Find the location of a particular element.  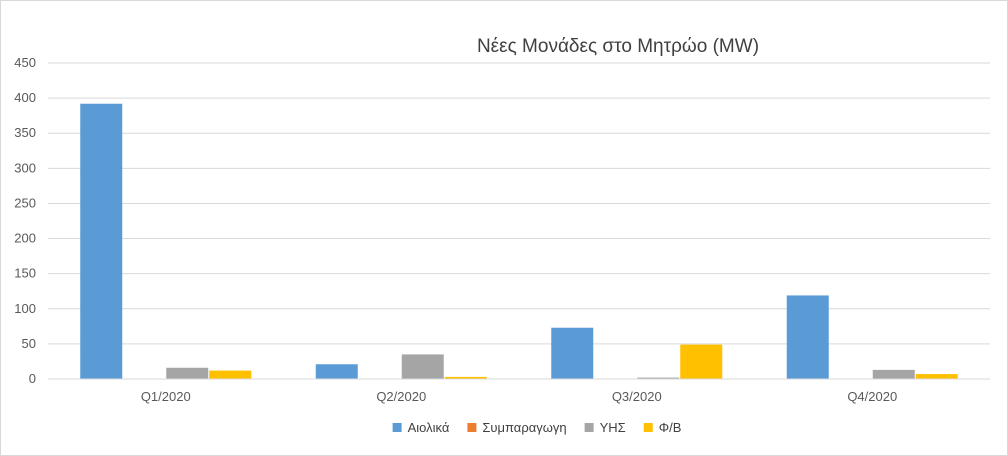

y-tick-label: 400 is located at coordinates (25, 97).